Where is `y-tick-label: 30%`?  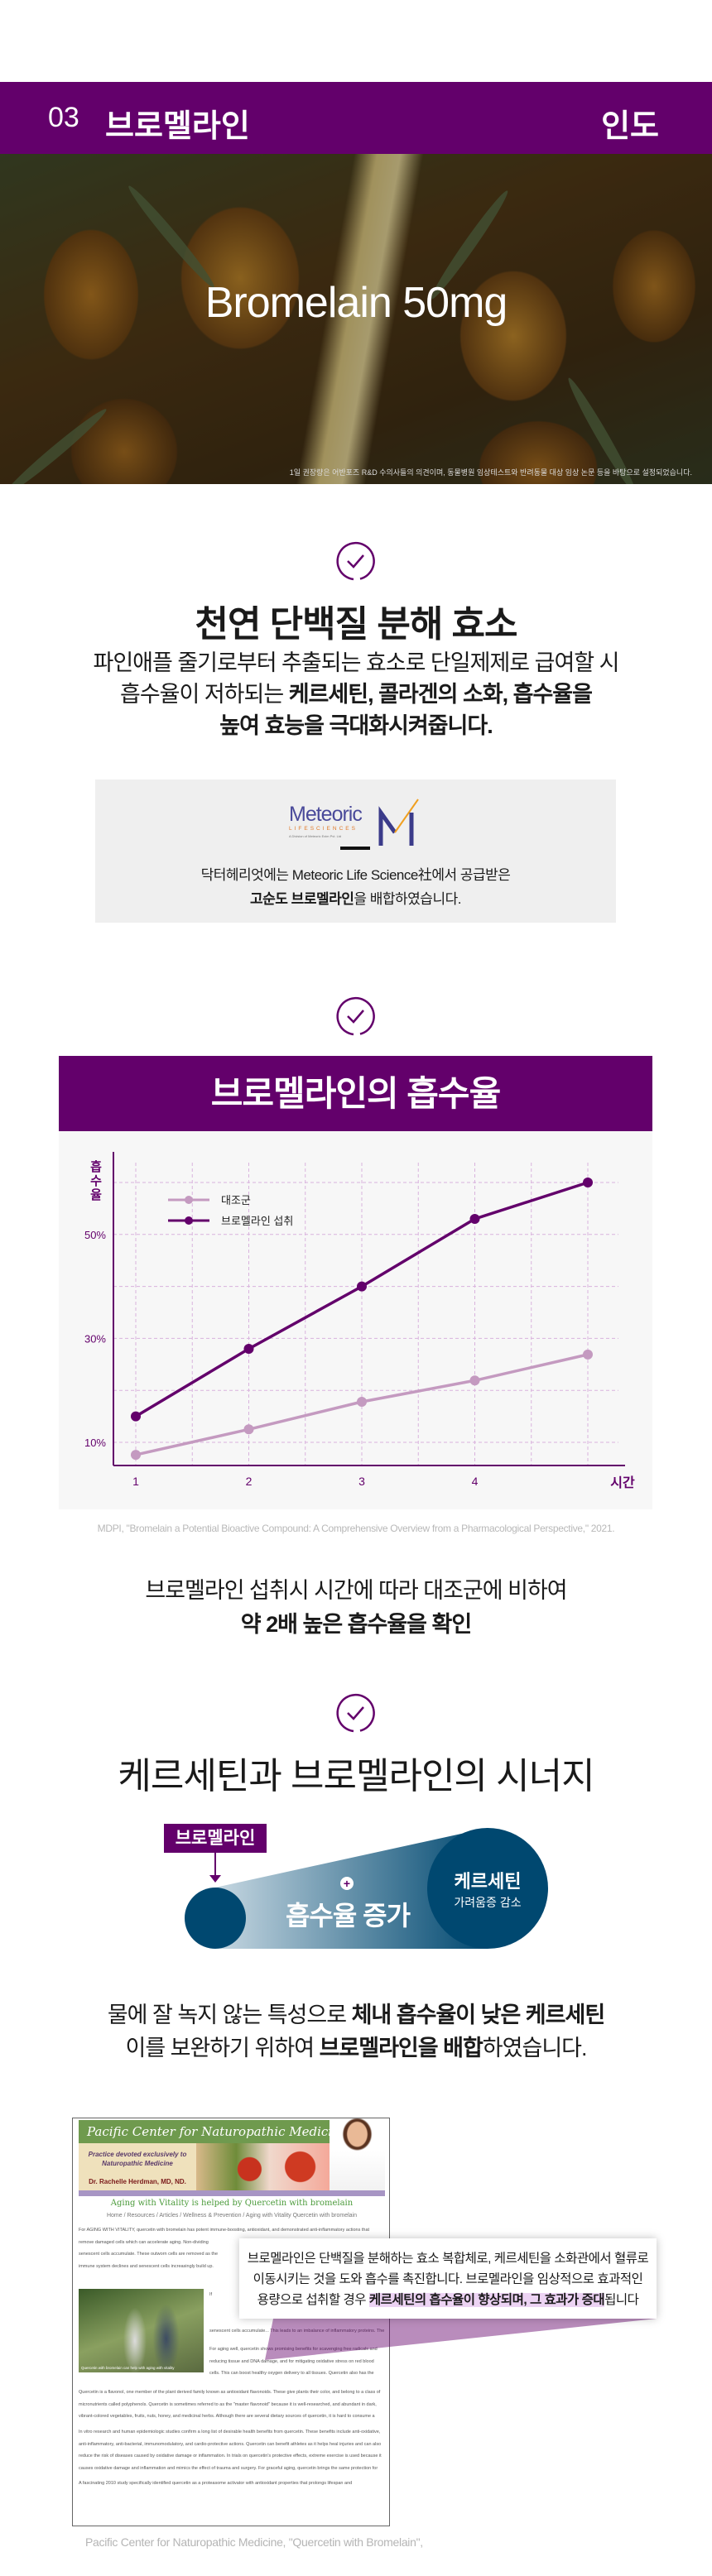
y-tick-label: 30% is located at coordinates (95, 1339).